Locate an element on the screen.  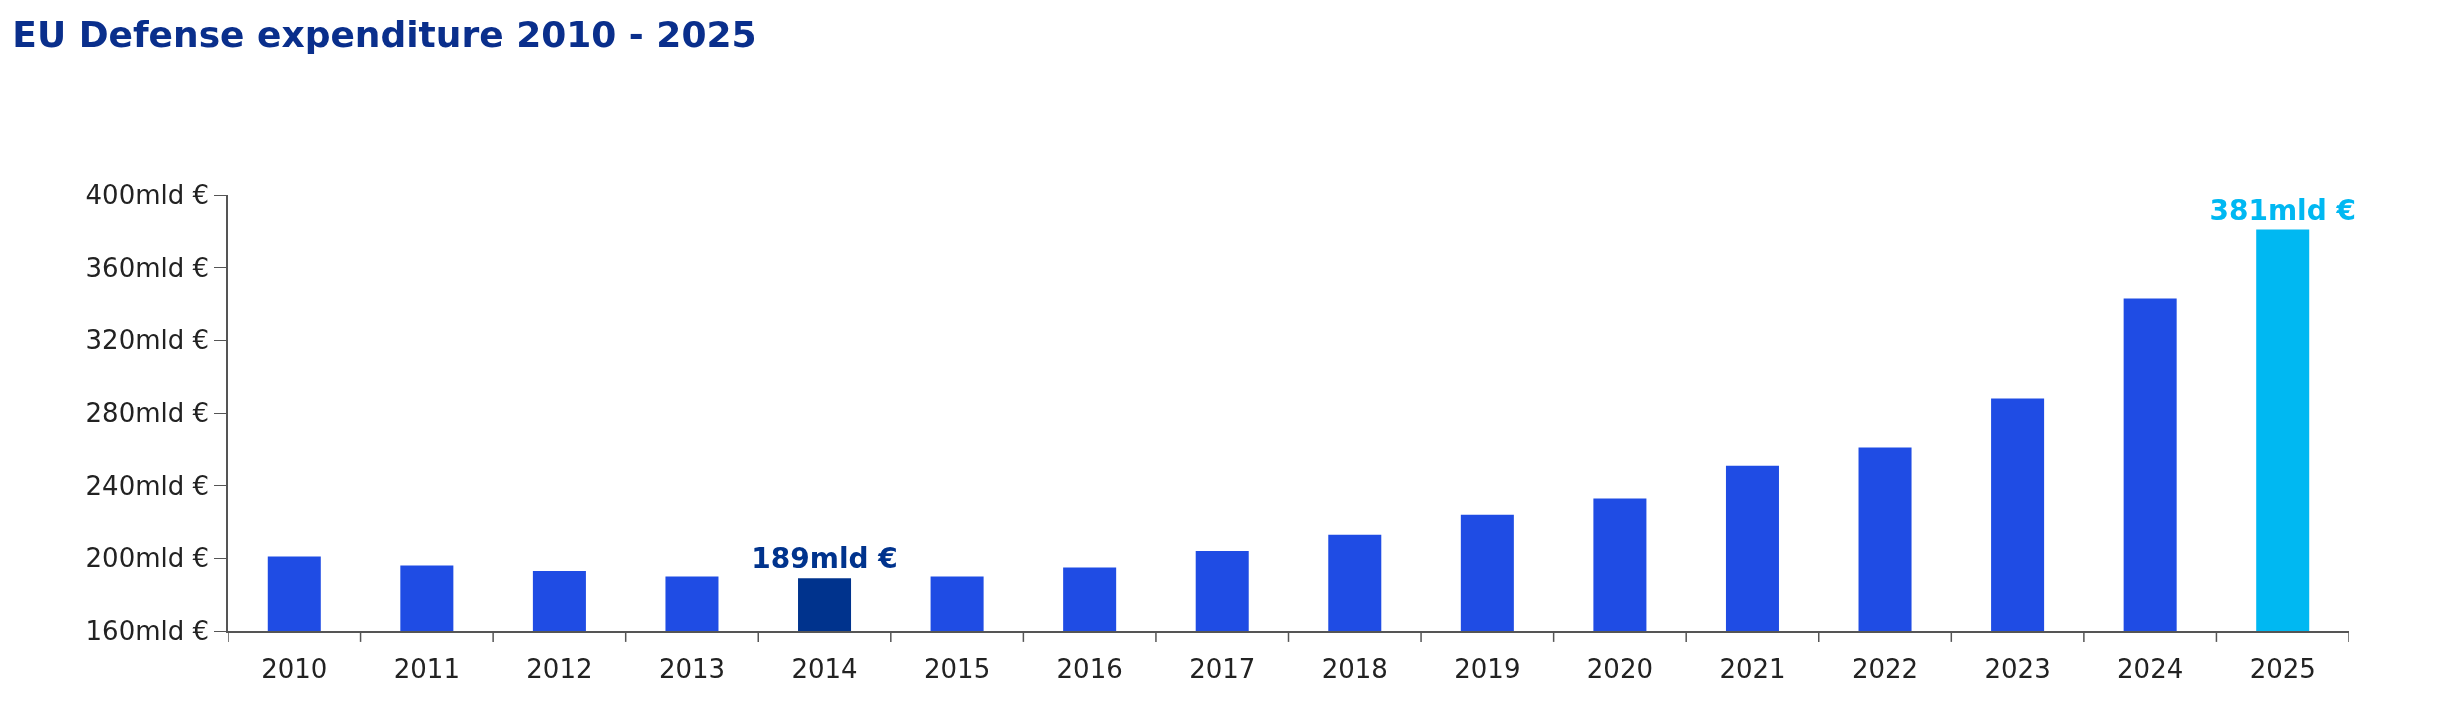
y-tick-label: 240mld € is located at coordinates (147, 485).